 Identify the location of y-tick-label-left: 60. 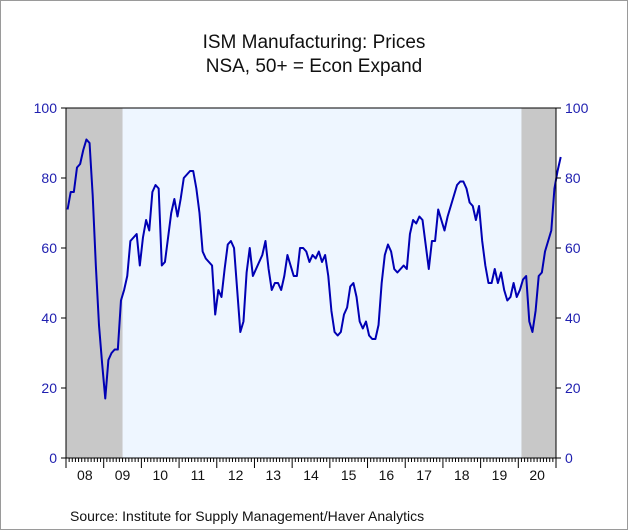
(49, 248).